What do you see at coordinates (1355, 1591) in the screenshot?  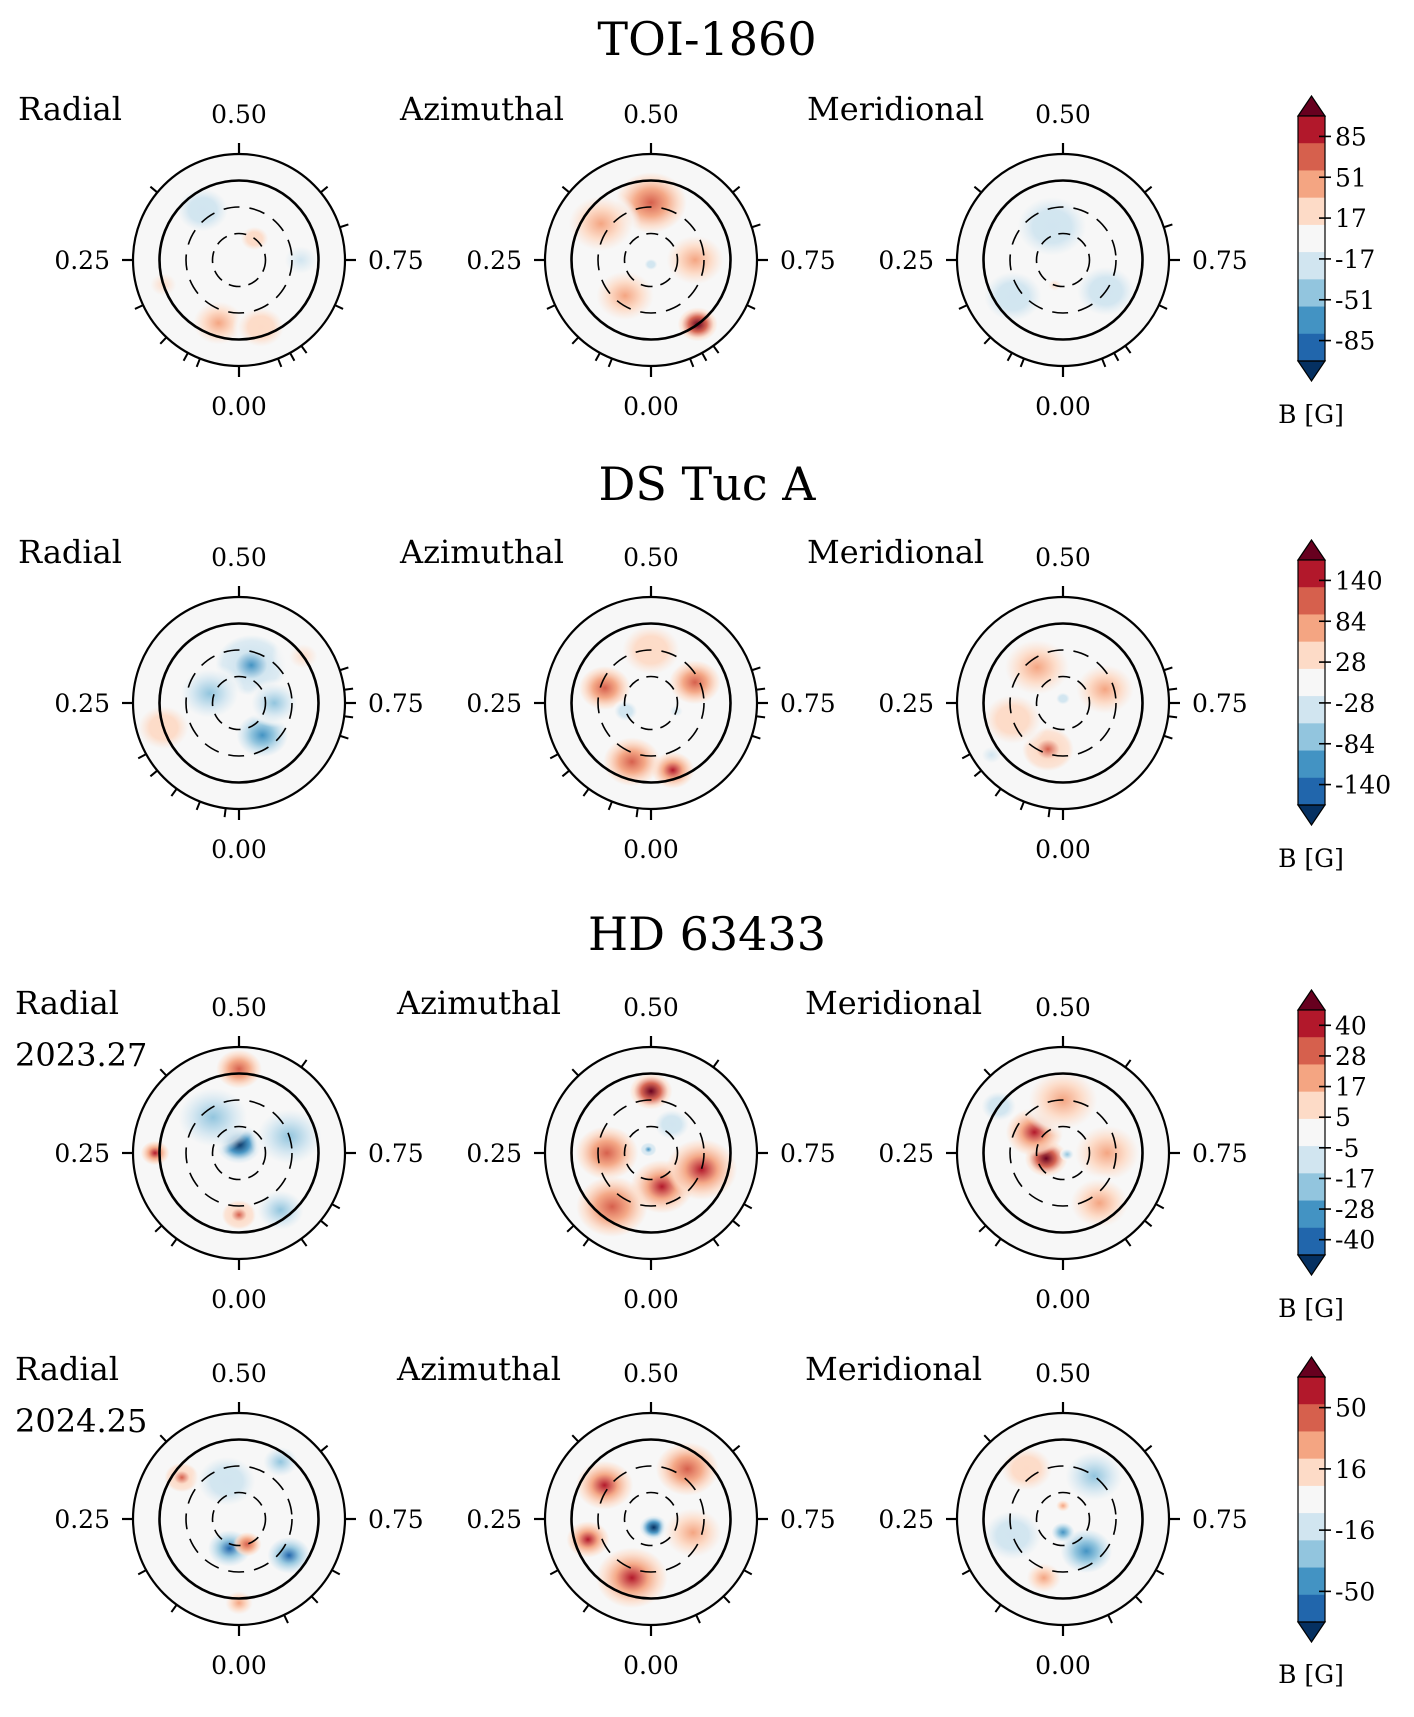 I see `colorbar-tick-label: -50` at bounding box center [1355, 1591].